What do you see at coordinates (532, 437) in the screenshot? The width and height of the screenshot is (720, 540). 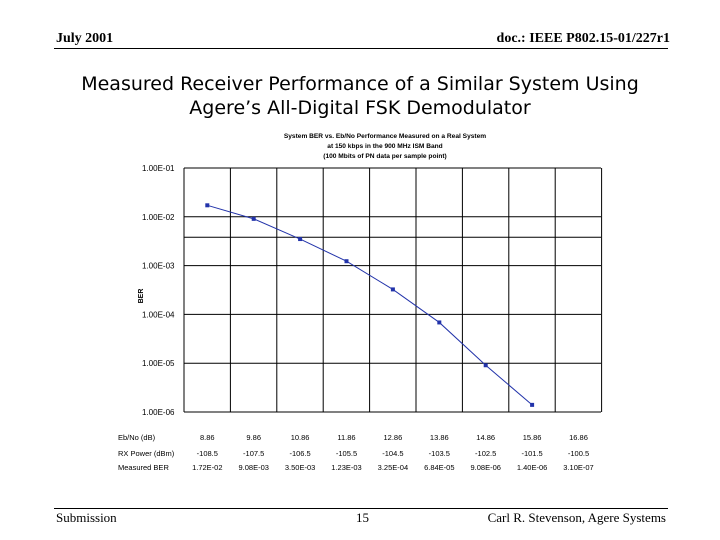 I see `table-cell: 15.86` at bounding box center [532, 437].